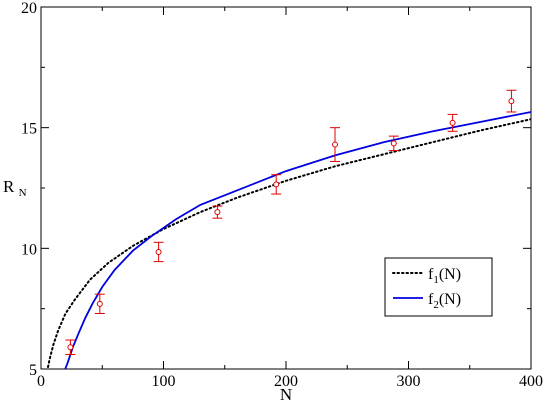 The height and width of the screenshot is (403, 545). Describe the element at coordinates (23, 193) in the screenshot. I see `y-axis-label-sub: N` at that location.